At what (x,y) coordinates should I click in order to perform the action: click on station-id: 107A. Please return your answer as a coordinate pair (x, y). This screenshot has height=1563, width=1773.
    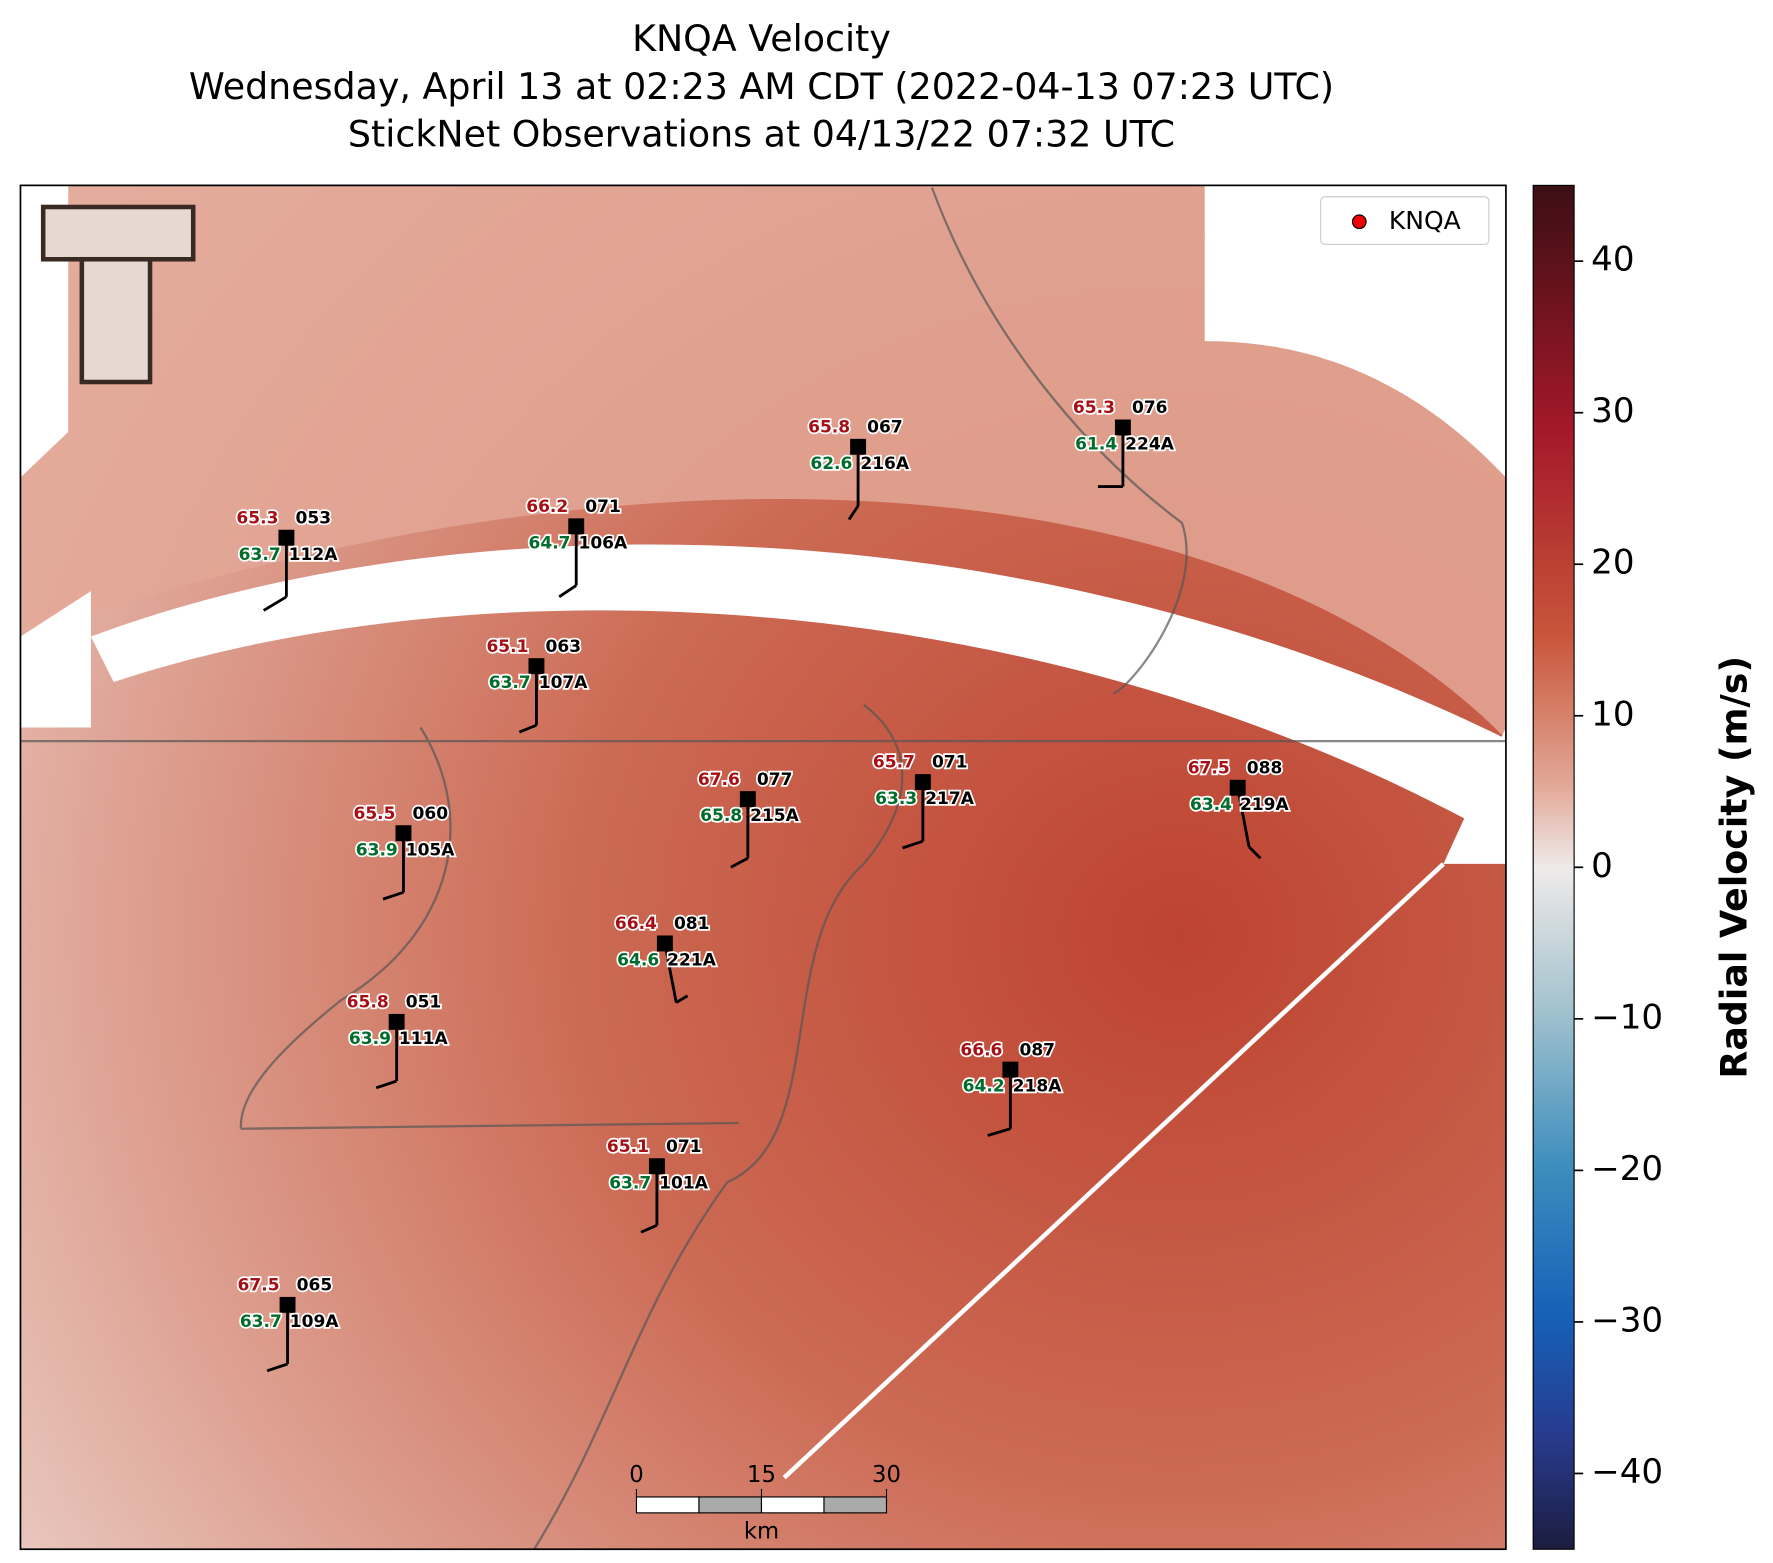
    Looking at the image, I should click on (564, 683).